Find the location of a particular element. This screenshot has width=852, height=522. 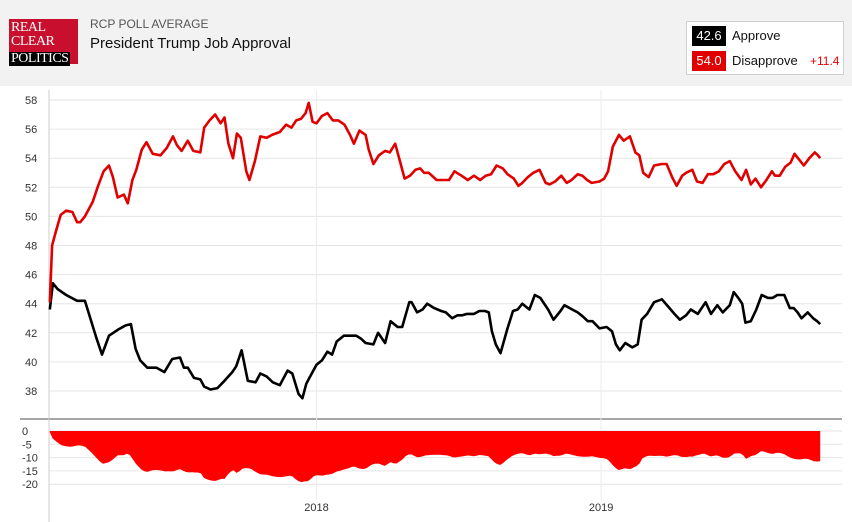

y-tick-56: 56 is located at coordinates (31, 130).